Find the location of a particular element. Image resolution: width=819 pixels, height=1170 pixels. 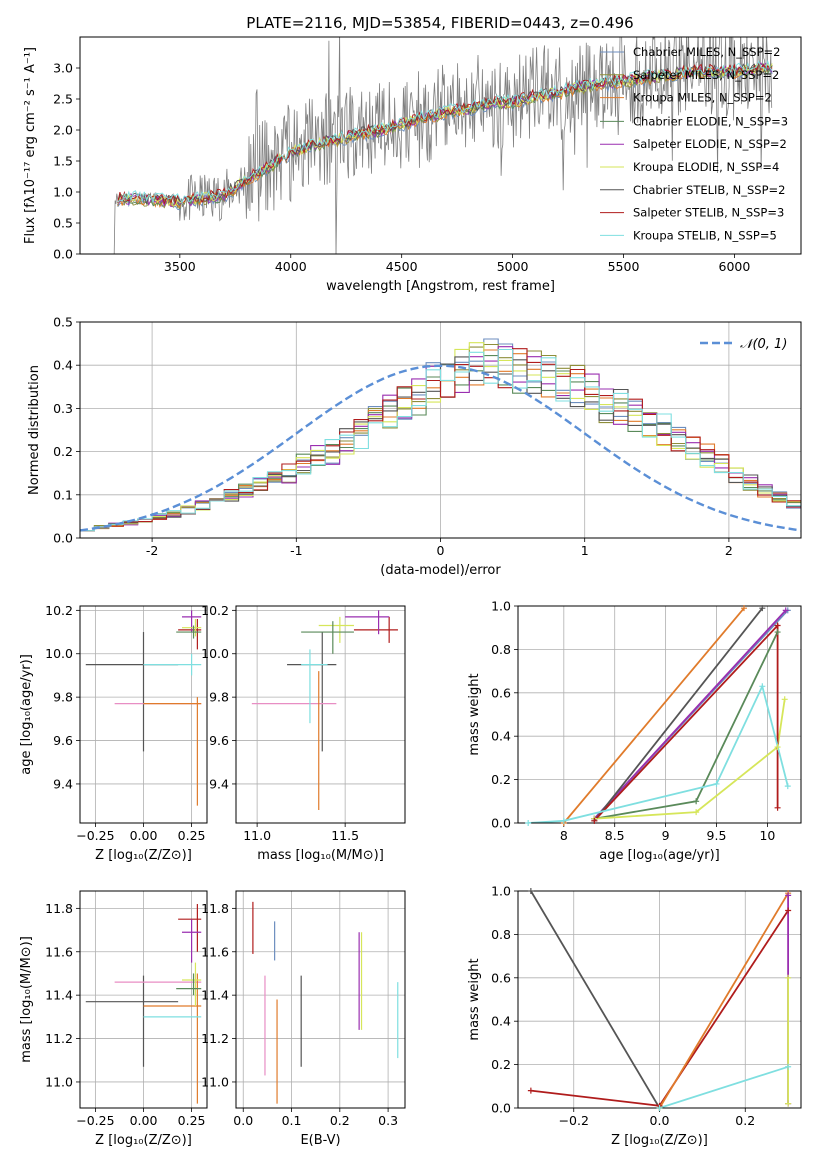

x-tick-label: 10 is located at coordinates (767, 835).